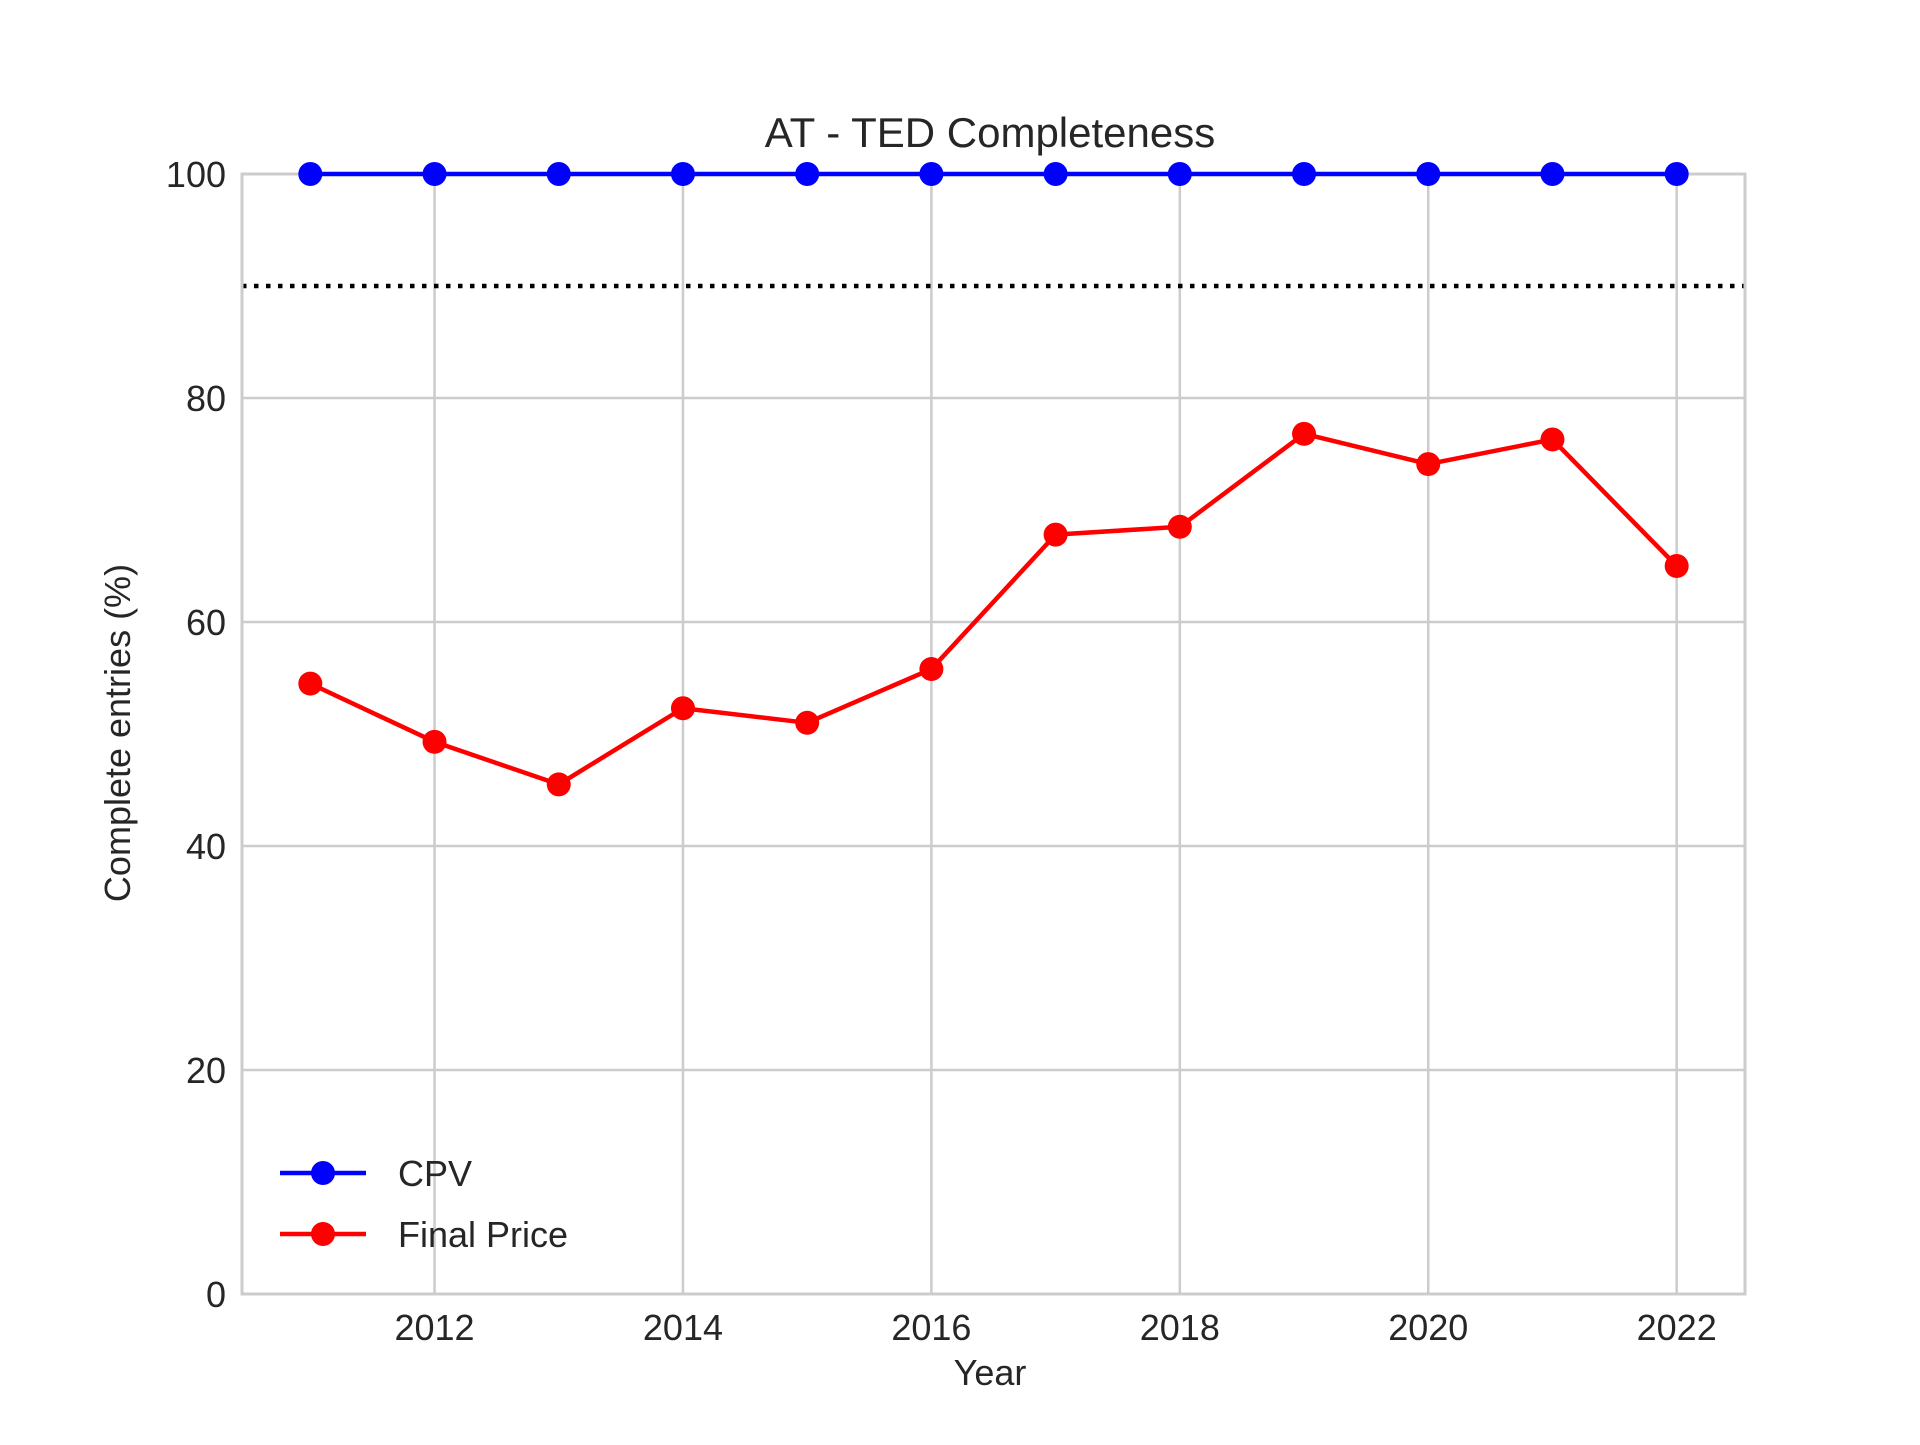 The height and width of the screenshot is (1445, 1920). Describe the element at coordinates (483, 1234) in the screenshot. I see `legend-label-final-price: Final Price` at that location.